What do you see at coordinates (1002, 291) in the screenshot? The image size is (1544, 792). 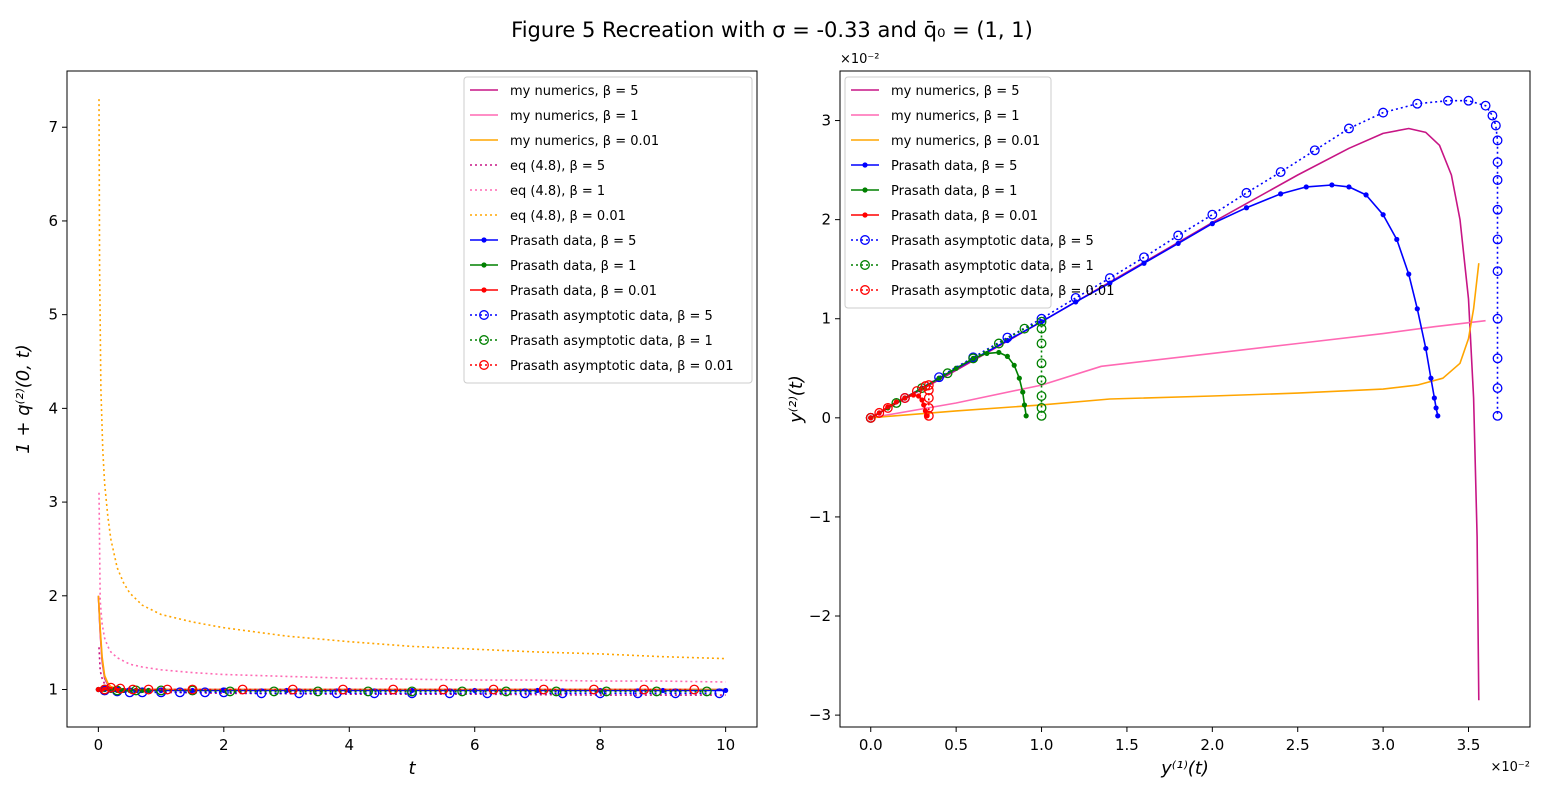 I see `legend-label: Prasath asymptotic data, β = 0.01` at bounding box center [1002, 291].